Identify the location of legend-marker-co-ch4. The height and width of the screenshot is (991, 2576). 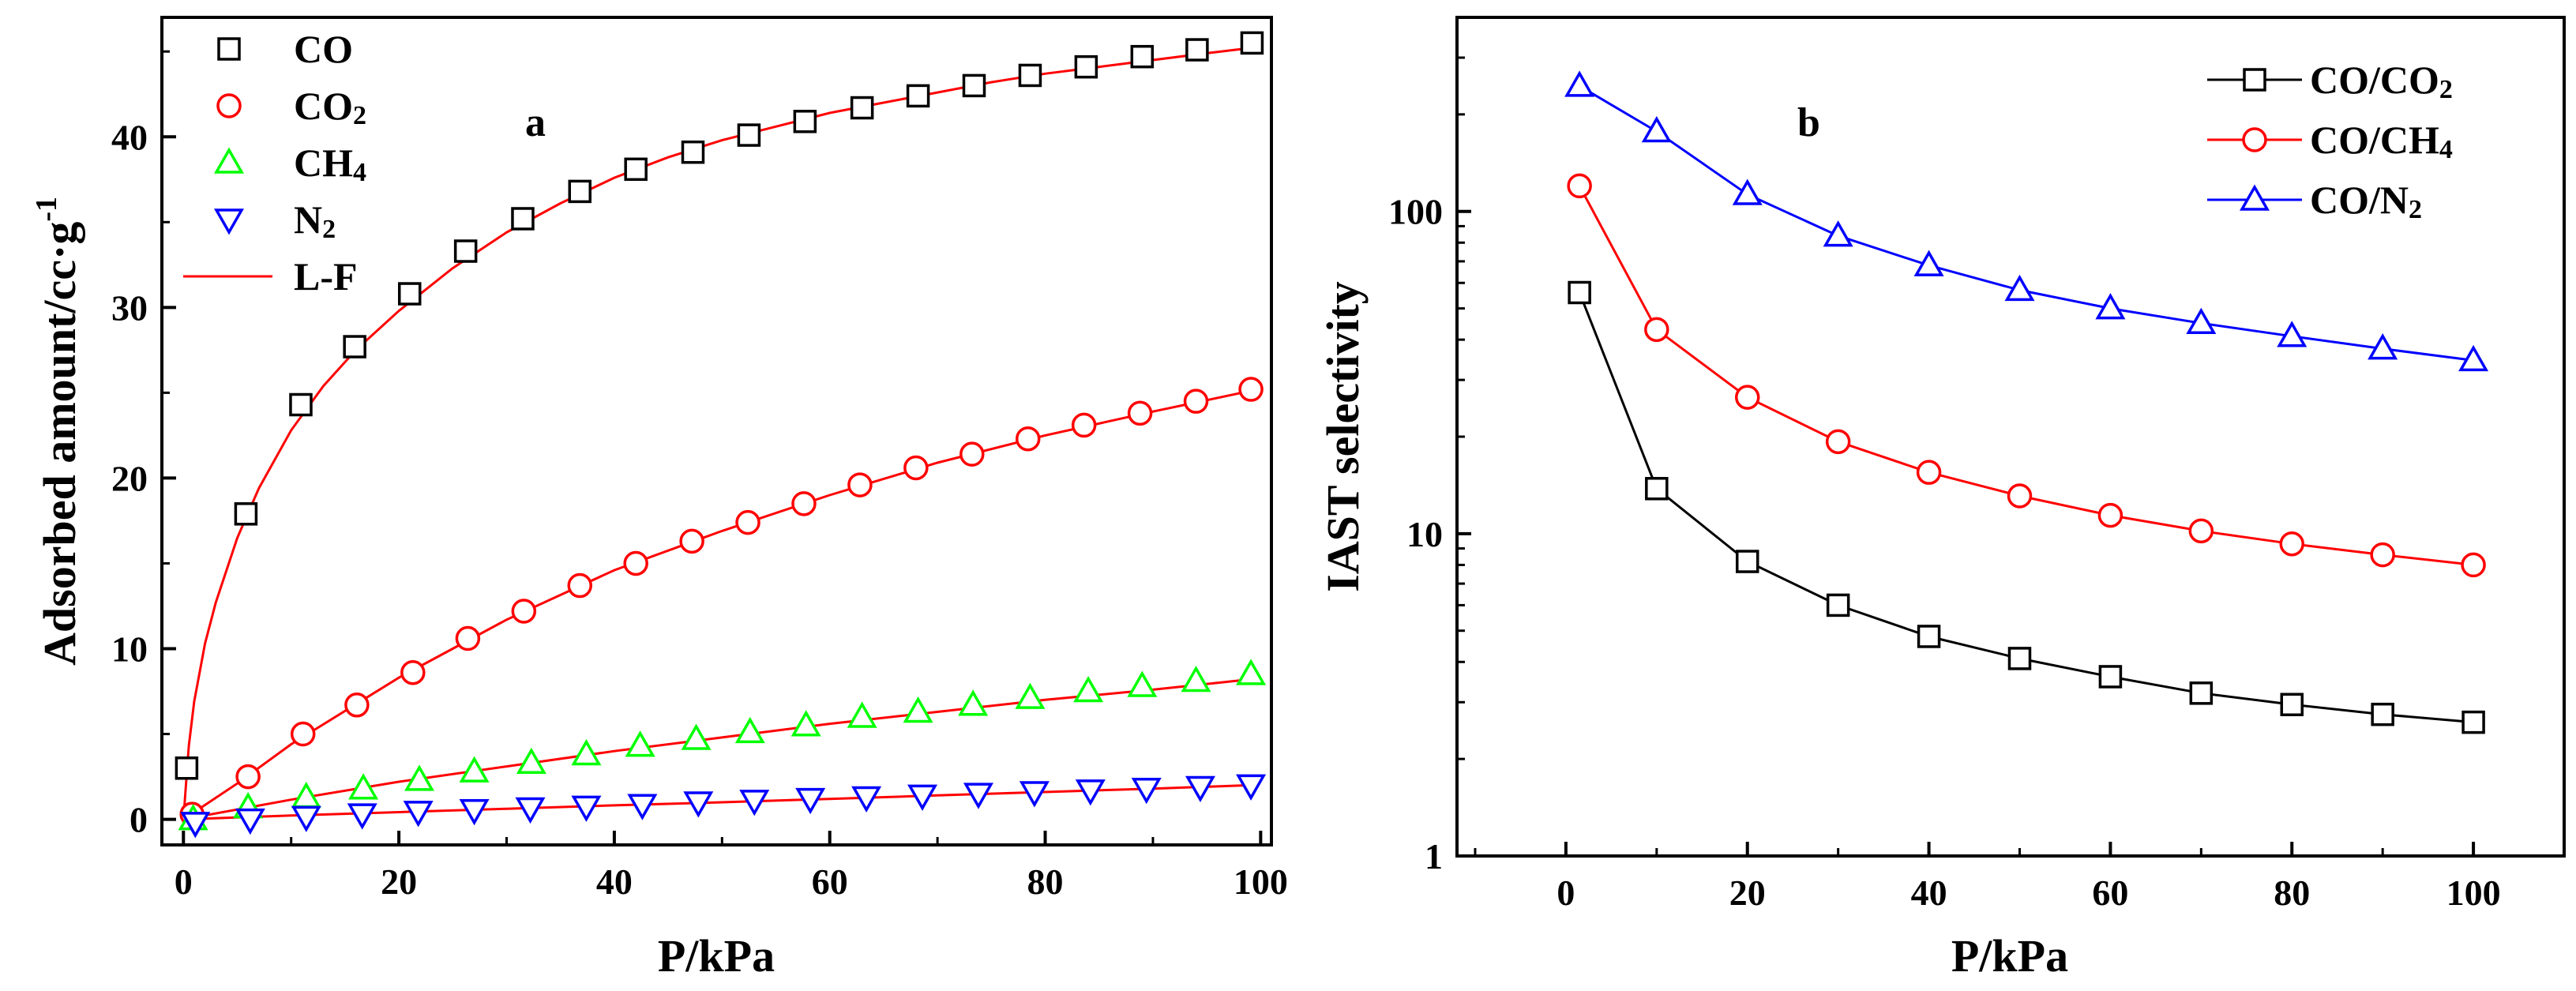
(2254, 140).